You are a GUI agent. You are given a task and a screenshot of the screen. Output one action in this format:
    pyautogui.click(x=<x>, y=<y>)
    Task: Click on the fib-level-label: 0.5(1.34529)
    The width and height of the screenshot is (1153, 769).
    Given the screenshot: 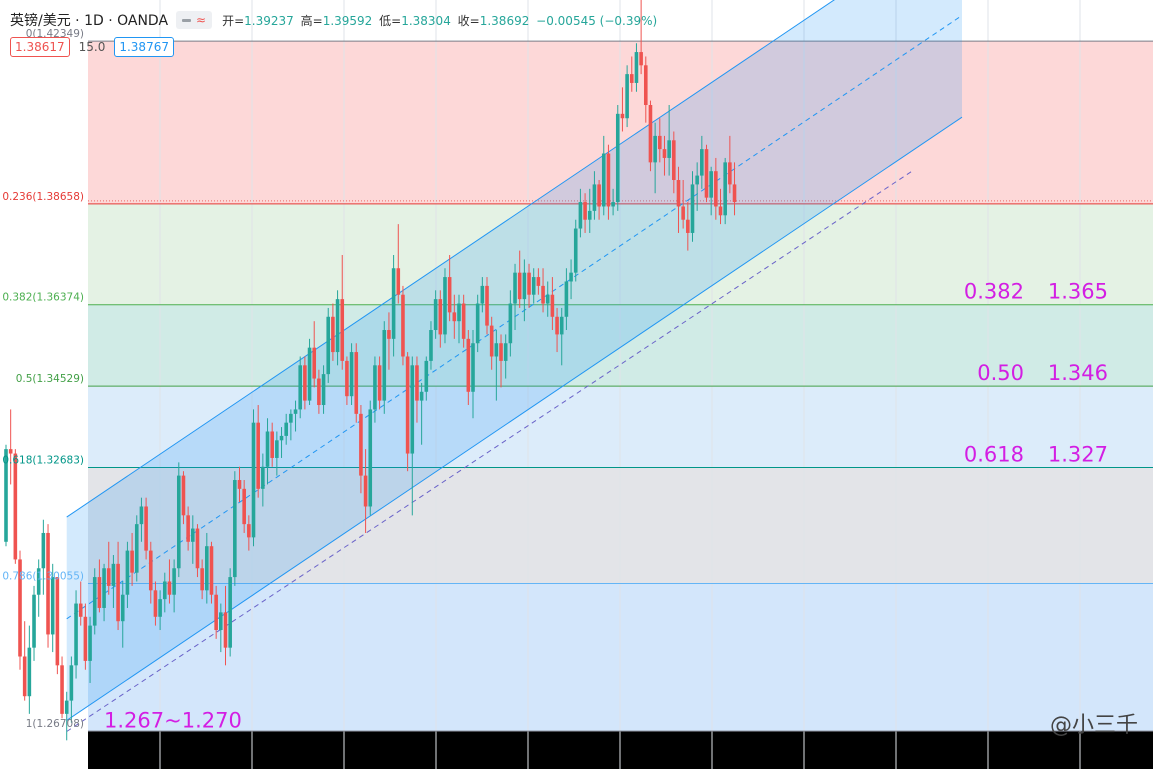 What is the action you would take?
    pyautogui.click(x=50, y=379)
    